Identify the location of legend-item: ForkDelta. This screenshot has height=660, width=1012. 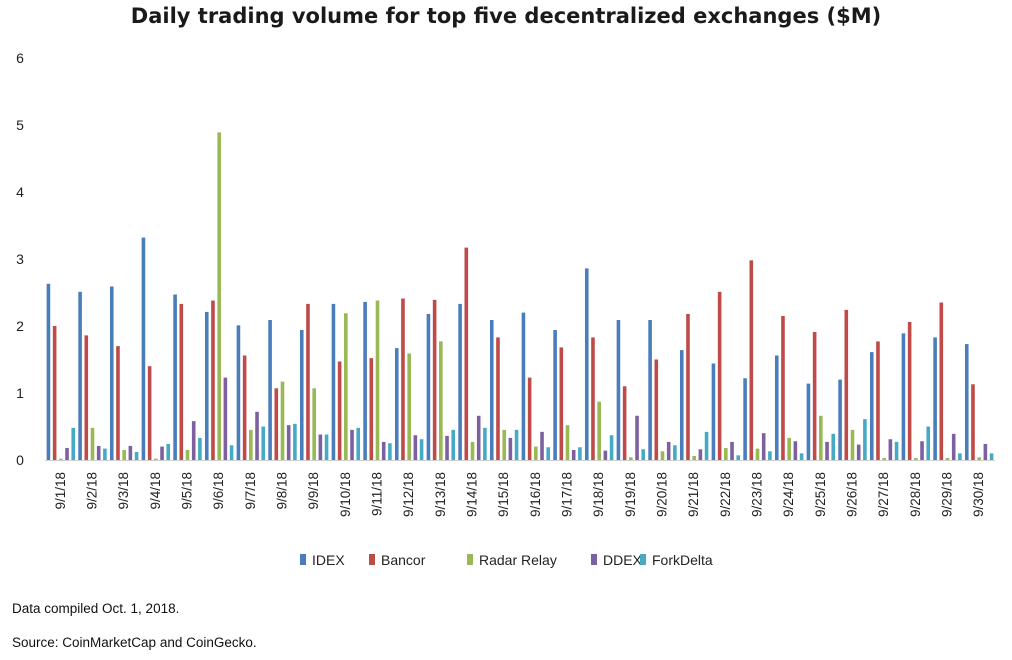
(676, 560).